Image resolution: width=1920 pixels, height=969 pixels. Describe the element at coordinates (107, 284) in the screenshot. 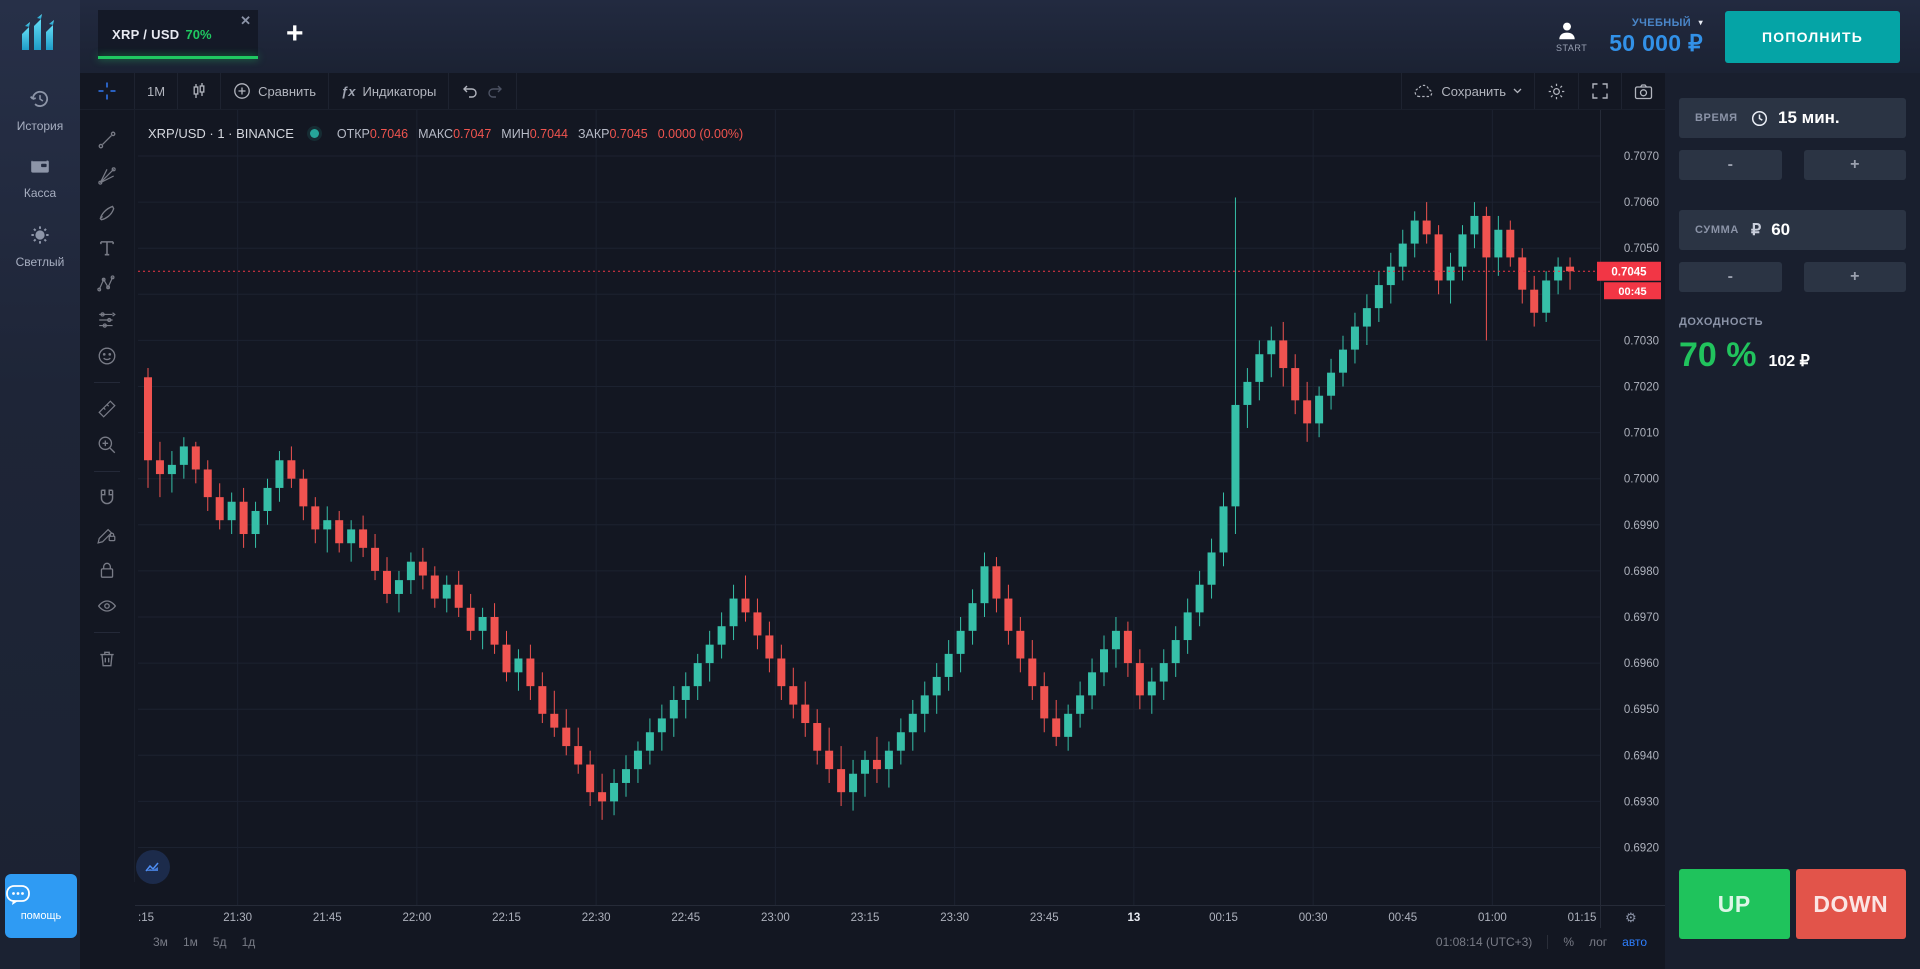

I see `xabcd-pattern-tool` at that location.